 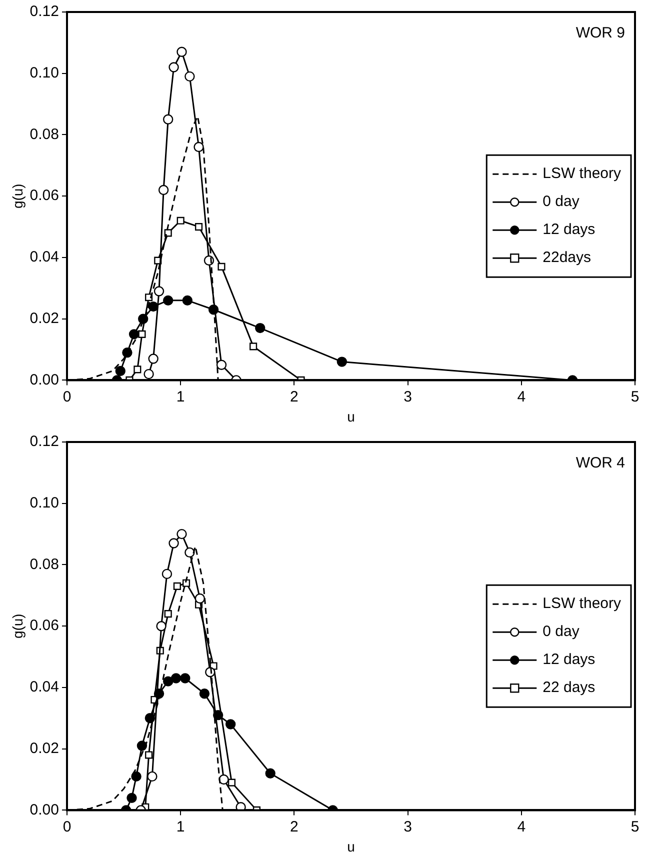 What do you see at coordinates (600, 33) in the screenshot?
I see `annotation: WOR 9` at bounding box center [600, 33].